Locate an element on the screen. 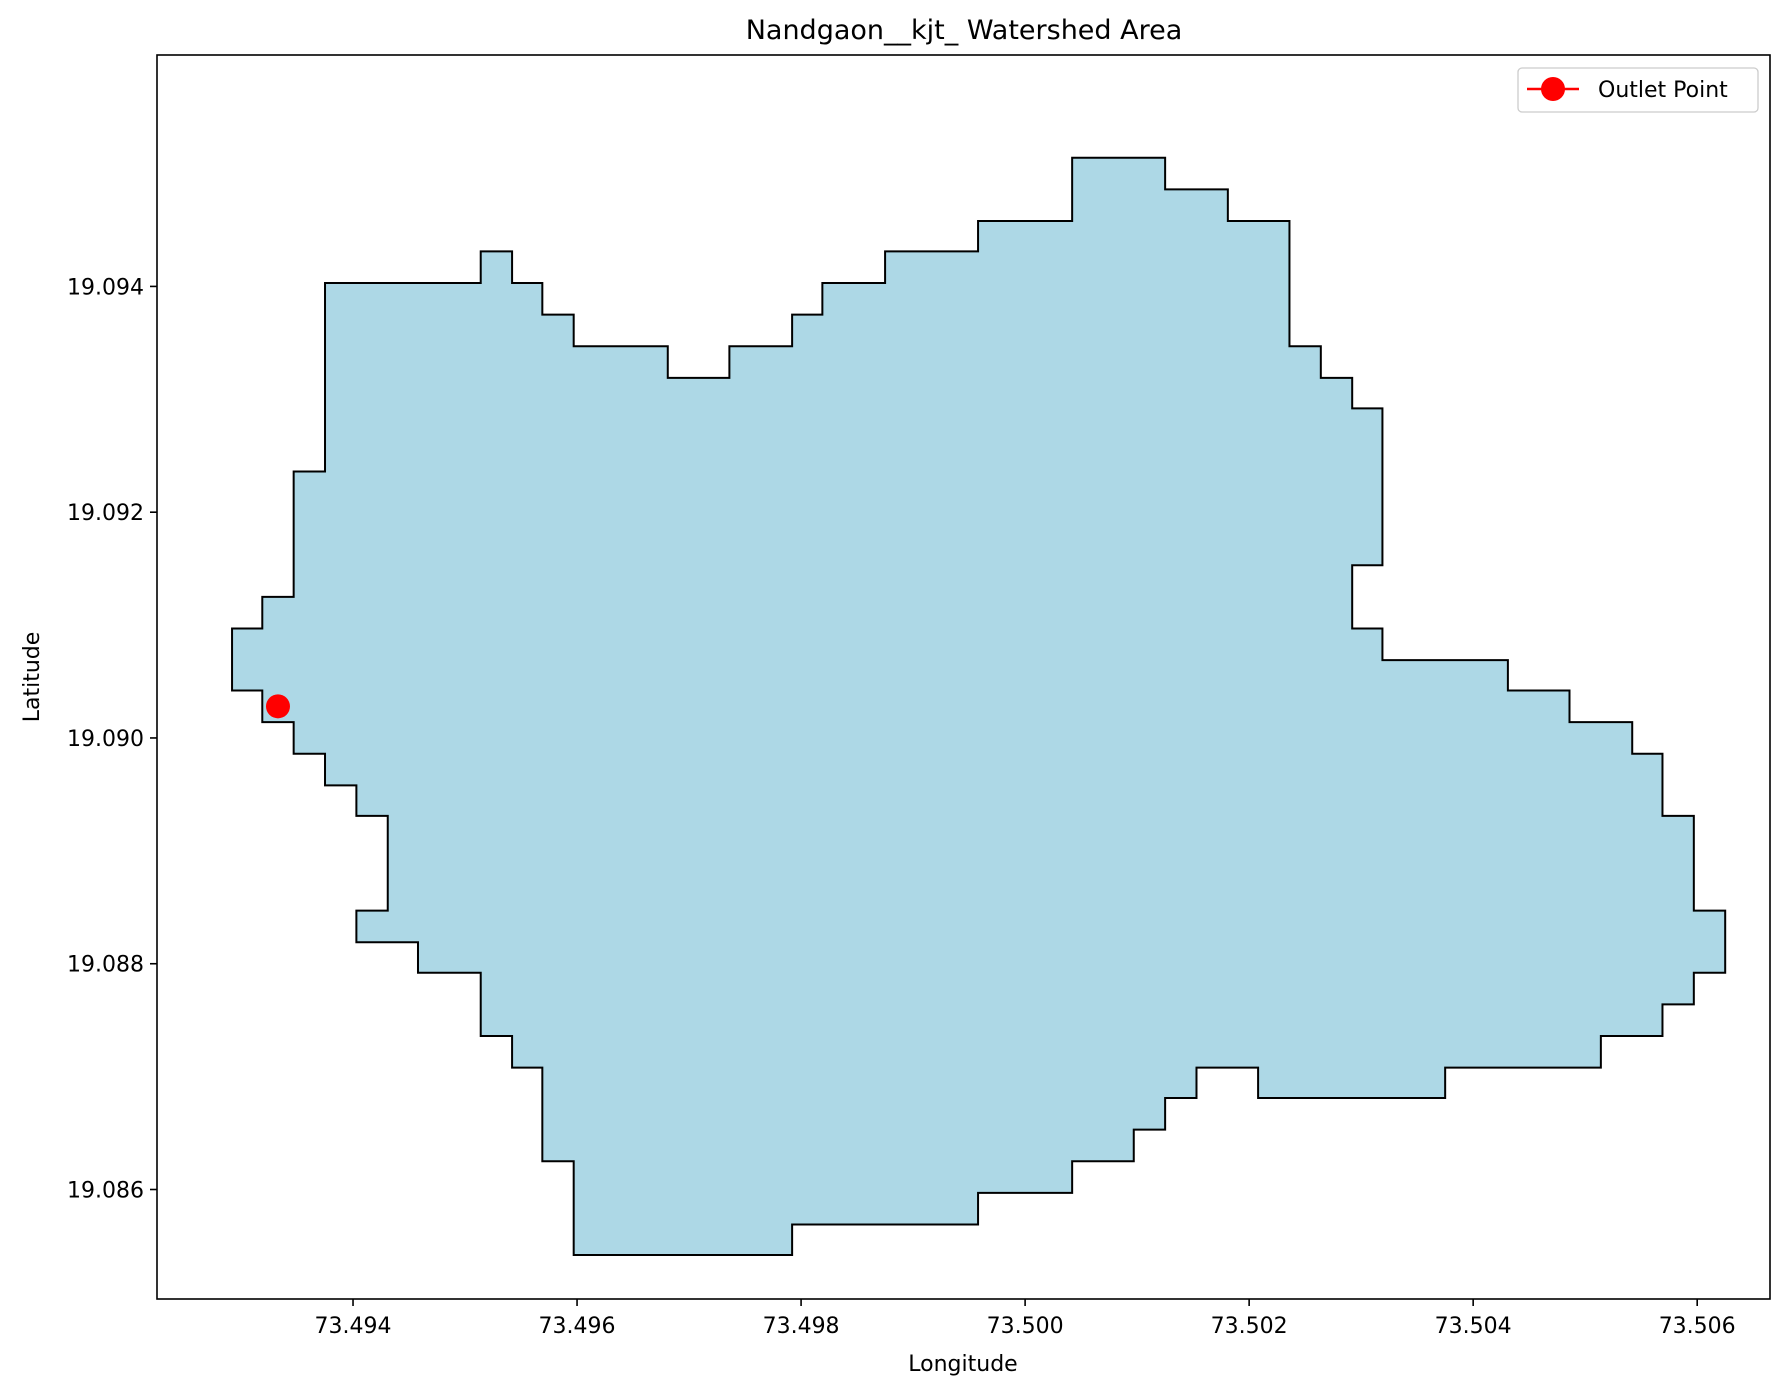 This screenshot has height=1388, width=1780. y-tick-label: 19.094 is located at coordinates (105, 287).